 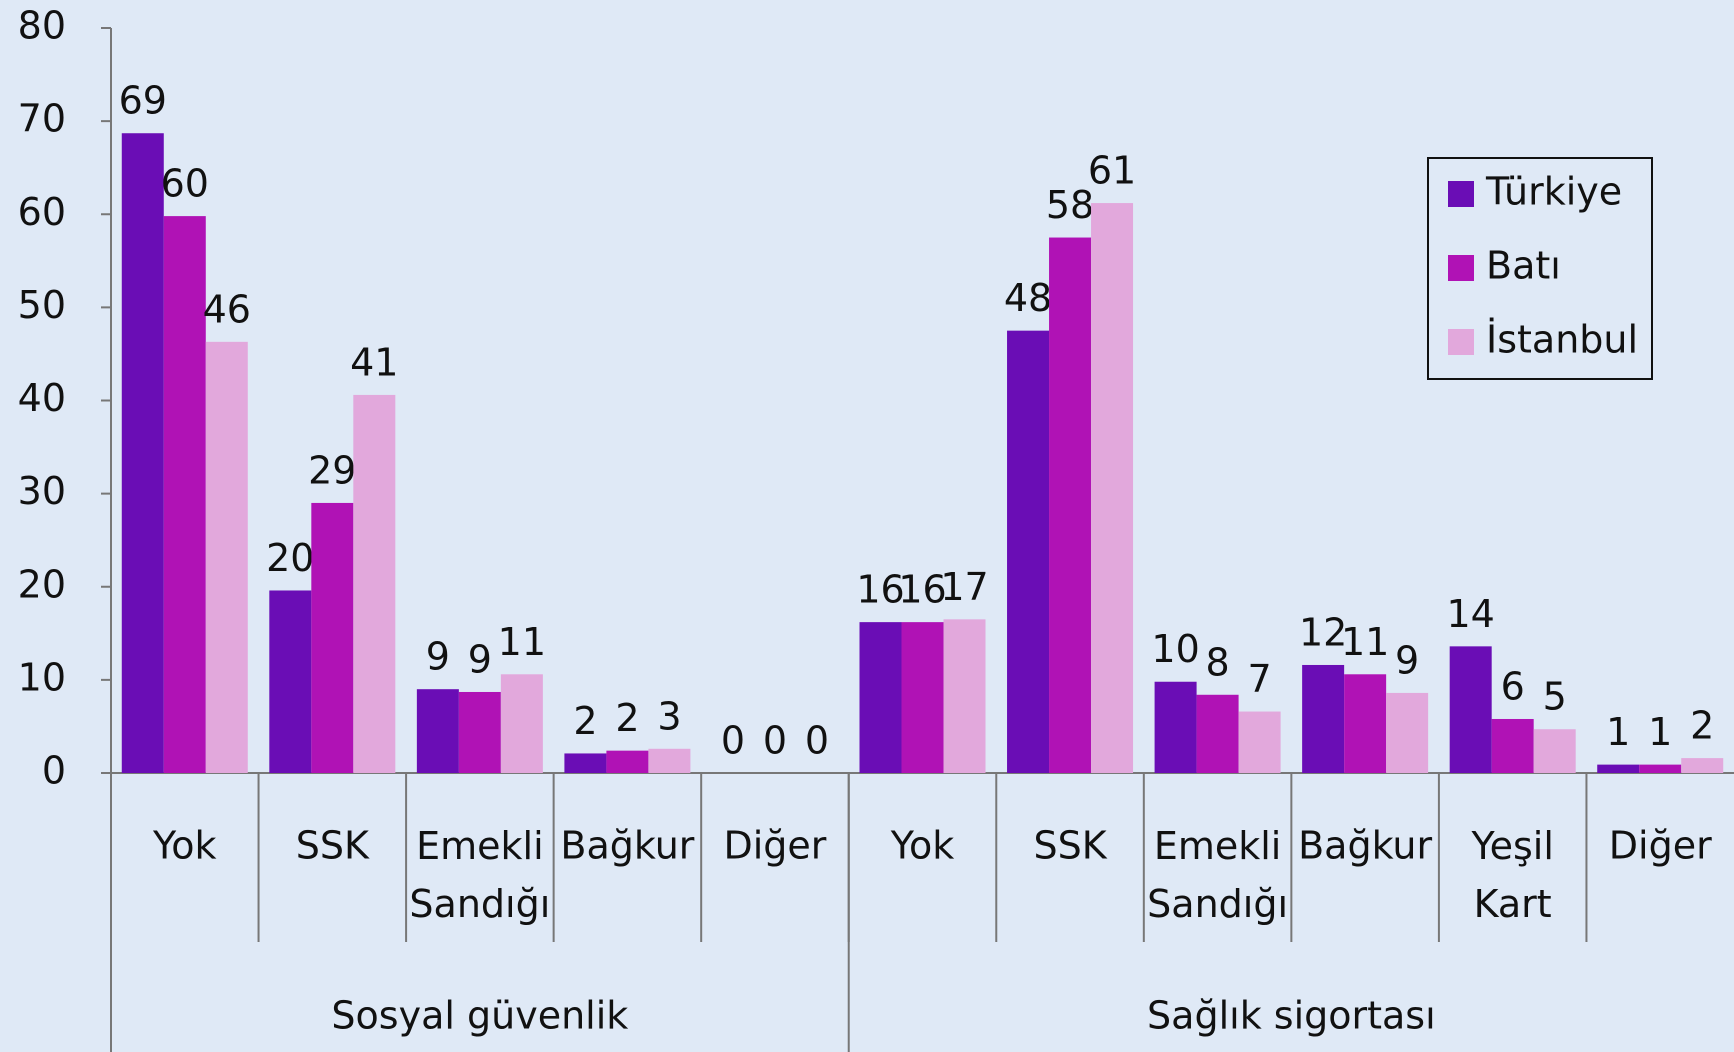 I want to click on y-tick-label: 0, so click(x=54, y=771).